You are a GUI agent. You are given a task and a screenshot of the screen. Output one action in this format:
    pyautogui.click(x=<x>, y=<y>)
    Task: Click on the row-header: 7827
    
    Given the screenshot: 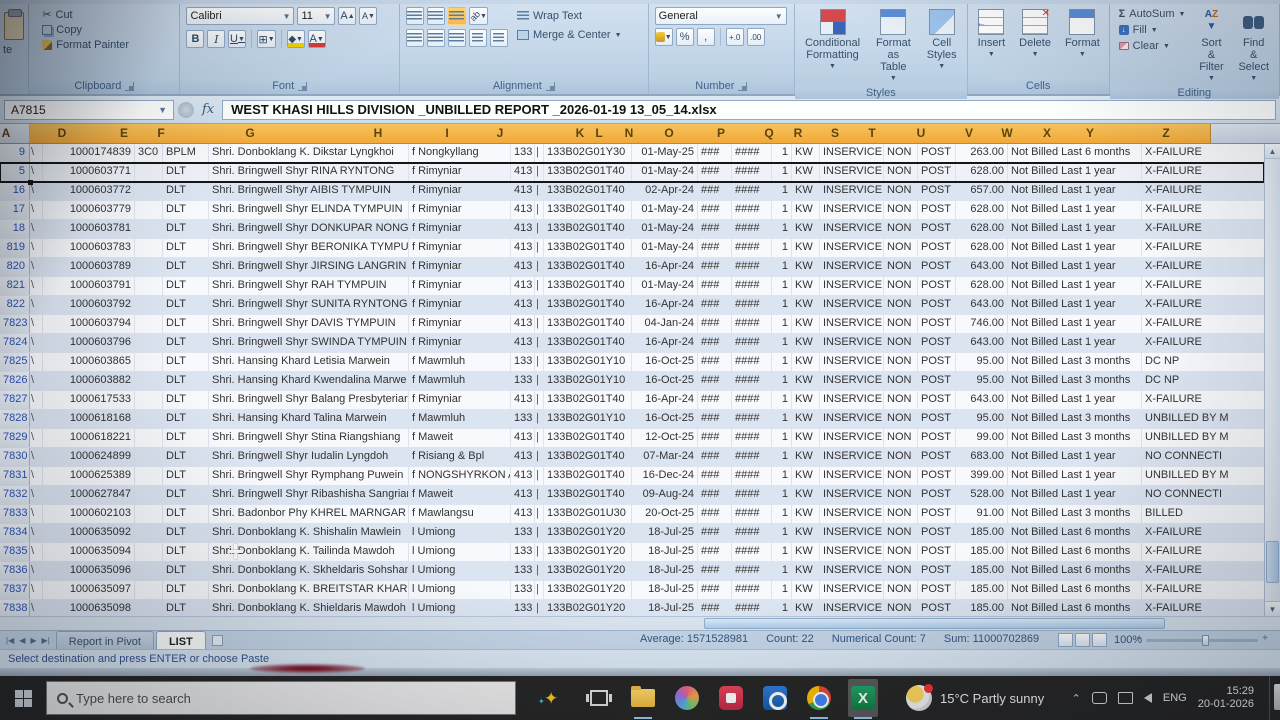 What is the action you would take?
    pyautogui.click(x=15, y=400)
    